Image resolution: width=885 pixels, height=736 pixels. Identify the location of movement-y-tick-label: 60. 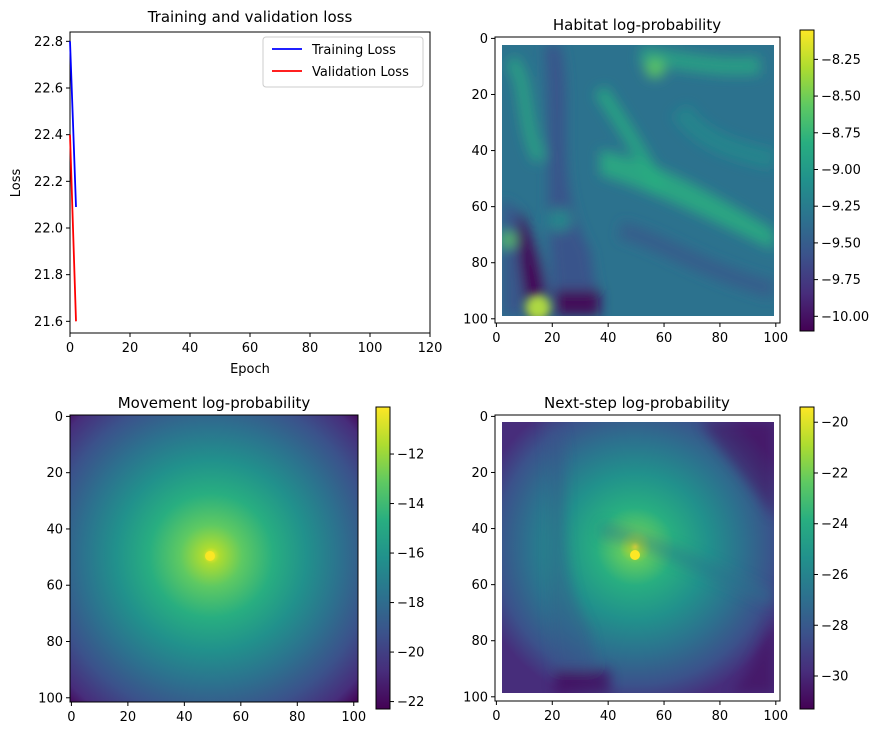
(54, 586).